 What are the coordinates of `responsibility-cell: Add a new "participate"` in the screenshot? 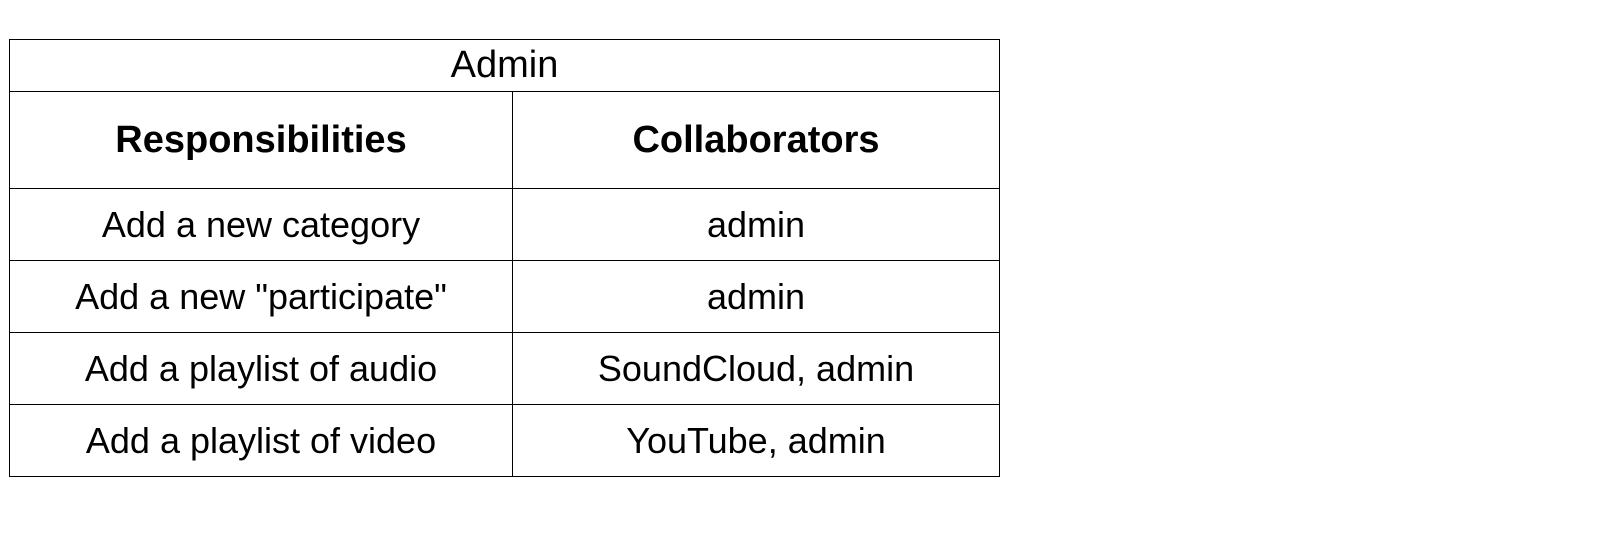 It's located at (261, 296).